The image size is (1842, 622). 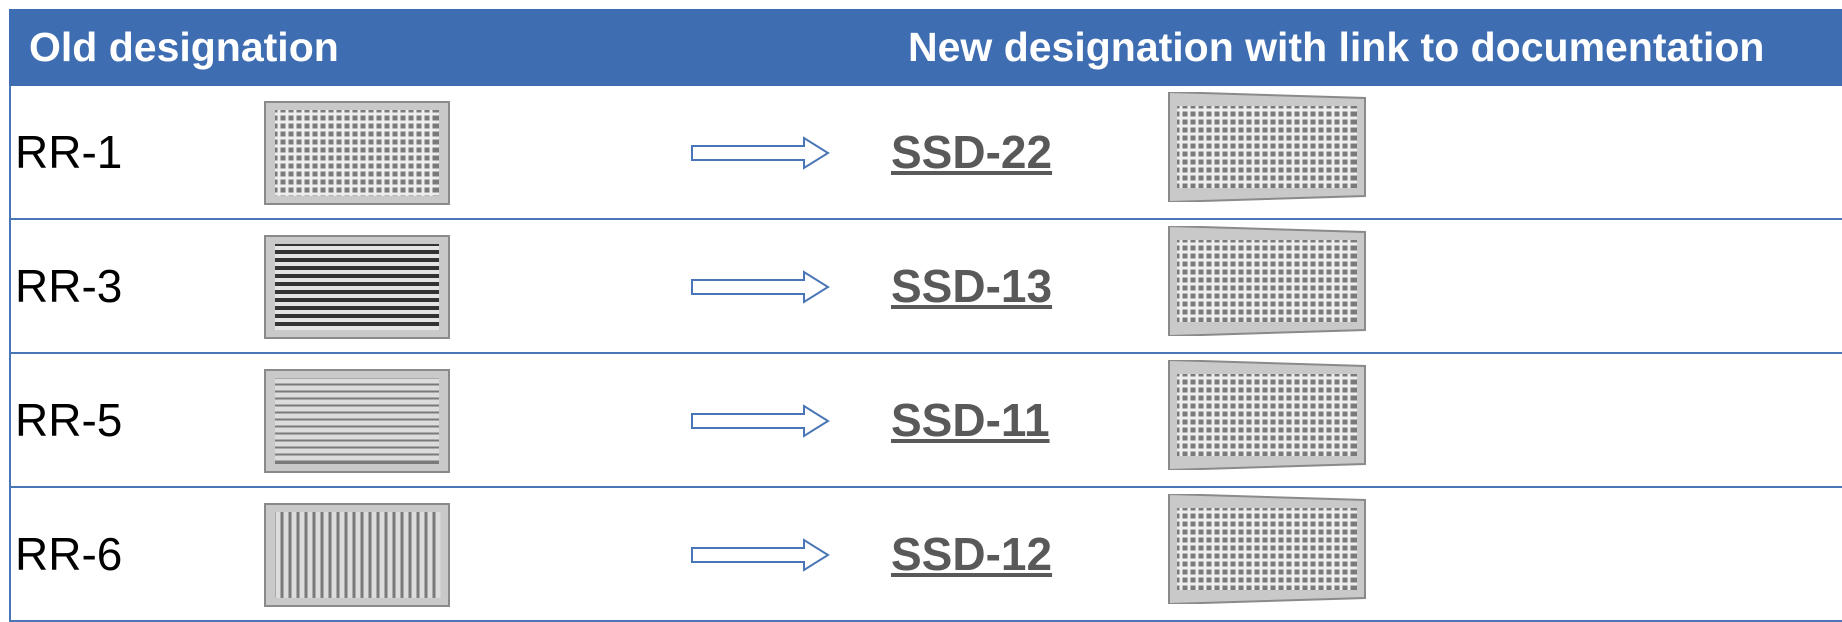 What do you see at coordinates (972, 152) in the screenshot?
I see `documentation-link: SSD-22` at bounding box center [972, 152].